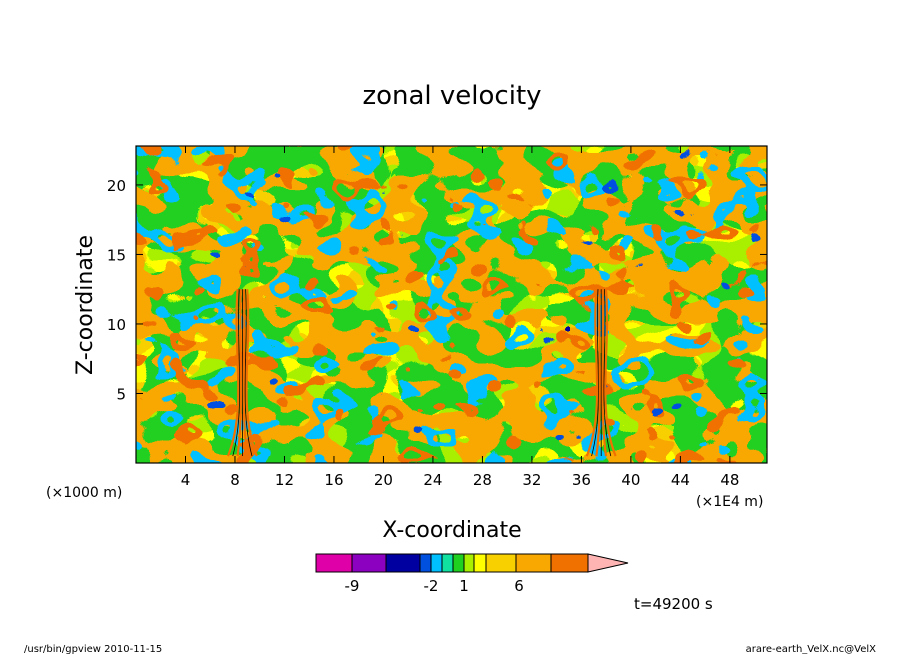 Image resolution: width=904 pixels, height=654 pixels. What do you see at coordinates (116, 255) in the screenshot?
I see `y-tick-label: 15` at bounding box center [116, 255].